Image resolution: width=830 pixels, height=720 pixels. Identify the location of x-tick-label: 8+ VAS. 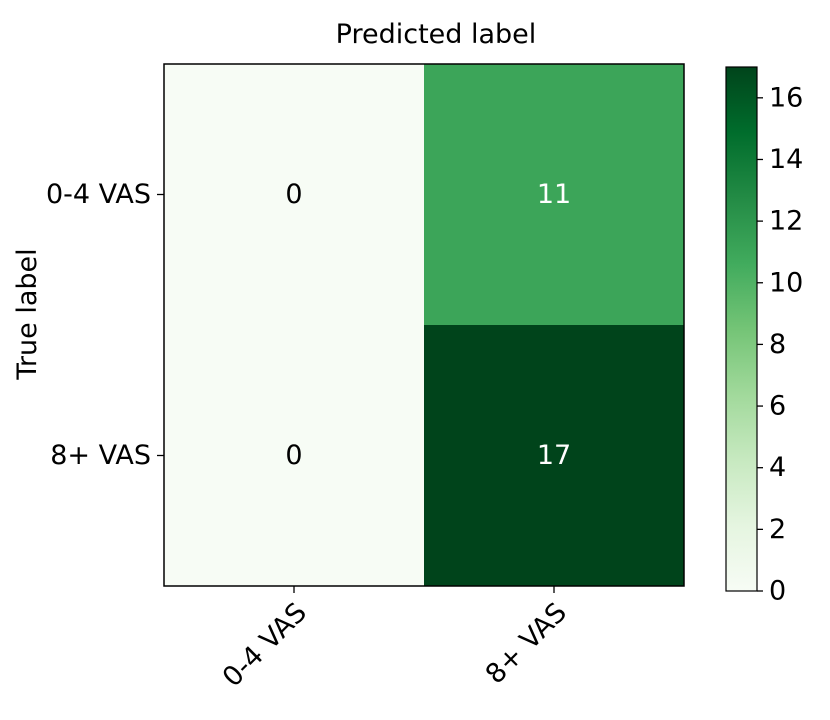
(526, 643).